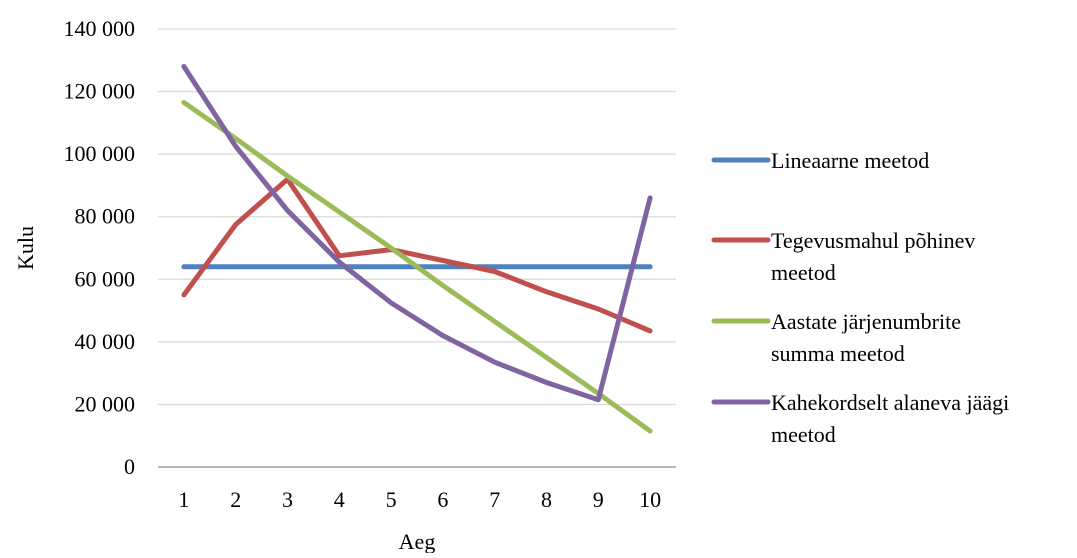 The width and height of the screenshot is (1077, 558). What do you see at coordinates (183, 499) in the screenshot?
I see `x-tick-label: 1` at bounding box center [183, 499].